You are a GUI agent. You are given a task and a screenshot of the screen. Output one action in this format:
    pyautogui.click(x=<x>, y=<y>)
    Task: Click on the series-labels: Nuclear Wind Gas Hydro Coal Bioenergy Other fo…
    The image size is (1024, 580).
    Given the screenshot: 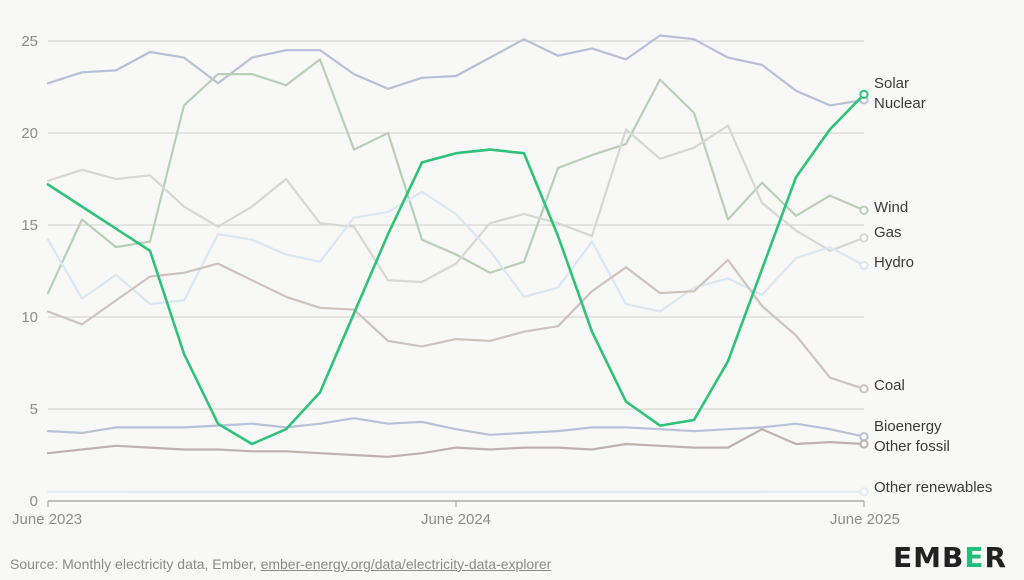 What is the action you would take?
    pyautogui.click(x=933, y=285)
    